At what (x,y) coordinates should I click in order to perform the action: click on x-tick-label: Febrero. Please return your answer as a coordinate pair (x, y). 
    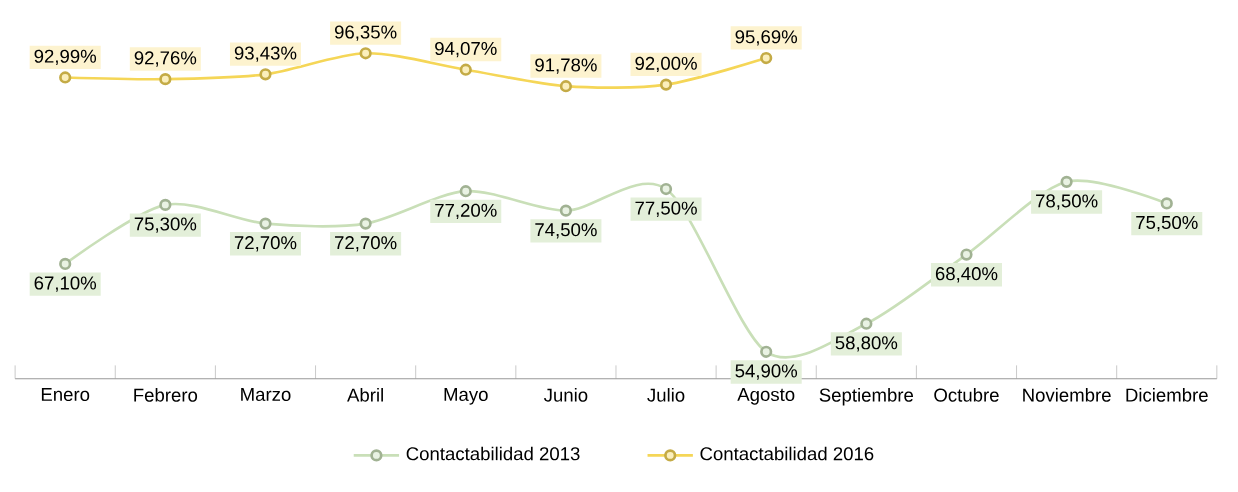
    Looking at the image, I should click on (166, 395).